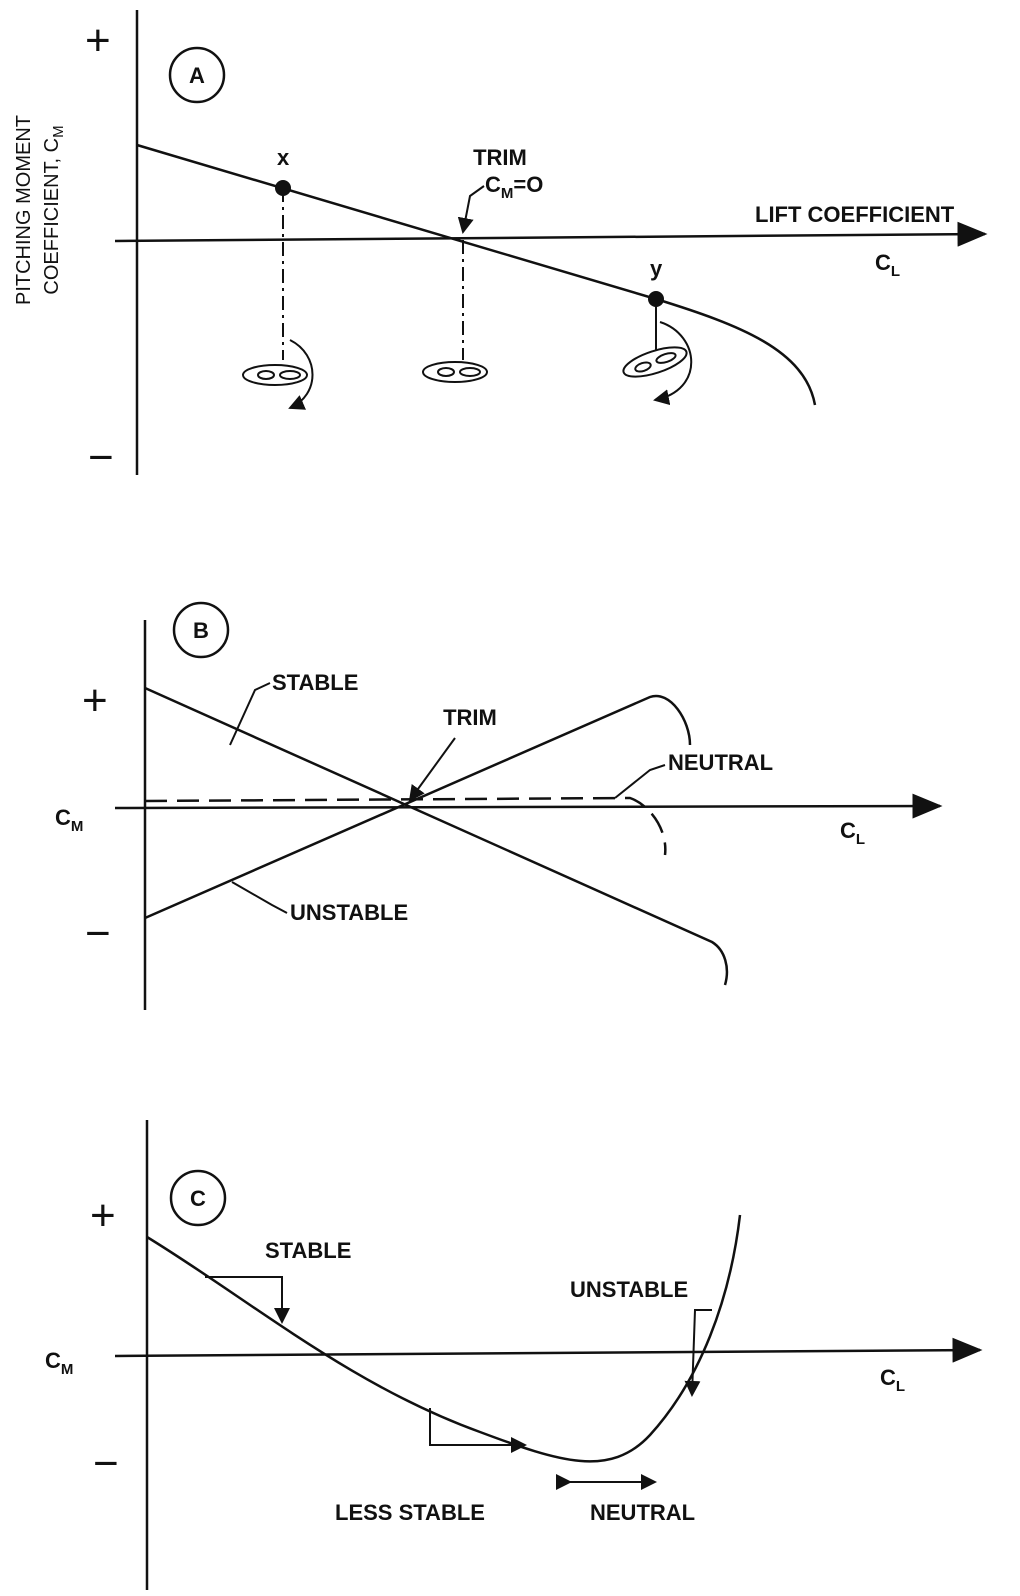 The height and width of the screenshot is (1596, 1020). I want to click on neutral-line, so click(405, 826).